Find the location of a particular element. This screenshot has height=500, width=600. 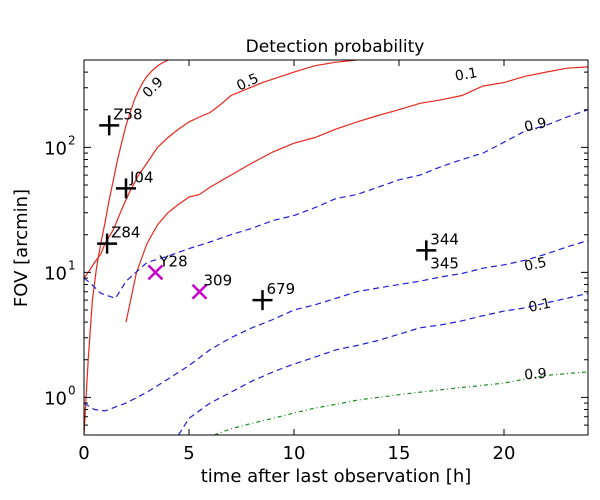

chart-title: Detection probability is located at coordinates (335, 47).